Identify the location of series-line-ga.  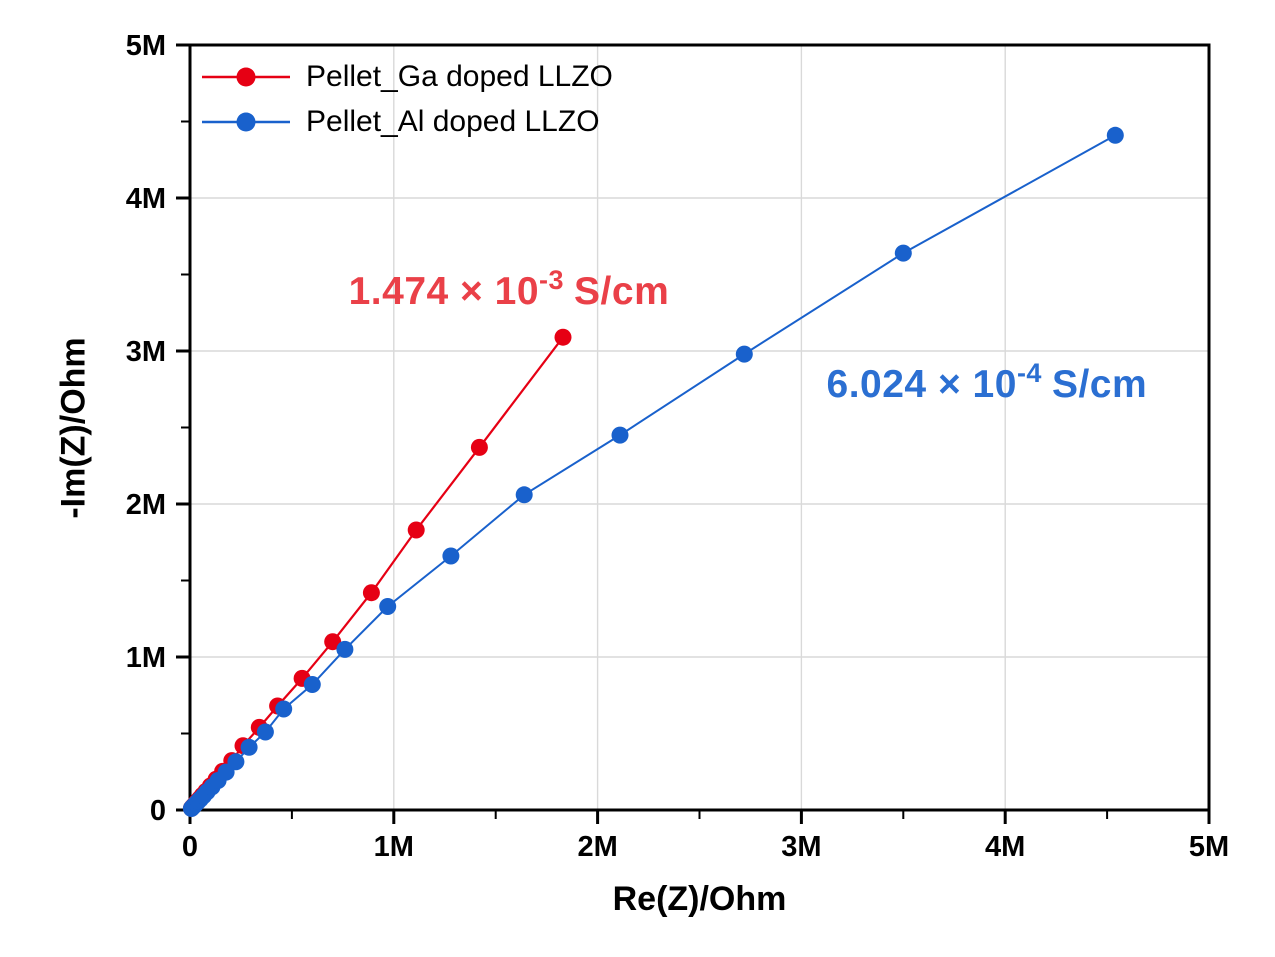
(377, 573).